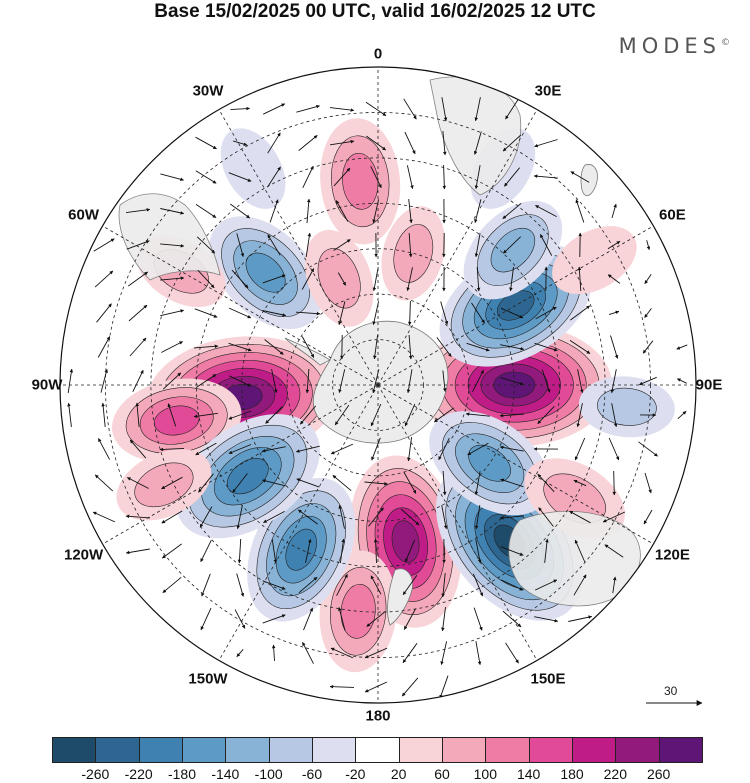 Image resolution: width=750 pixels, height=783 pixels. I want to click on longitude-label: 0, so click(378, 54).